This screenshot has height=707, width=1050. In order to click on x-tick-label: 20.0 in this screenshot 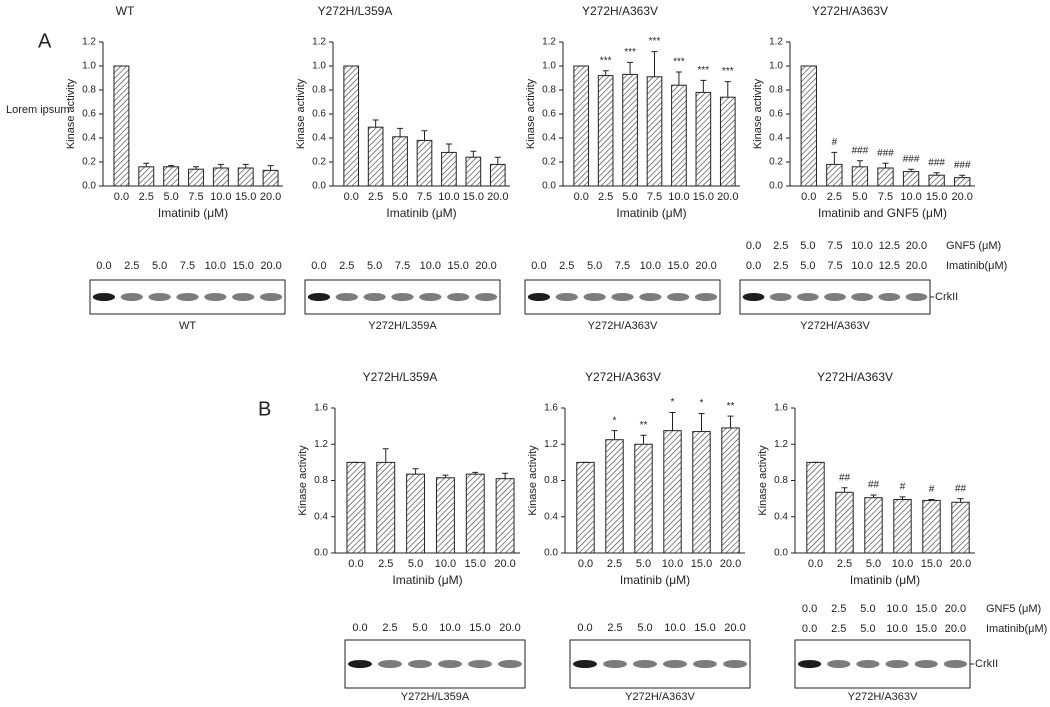, I will do `click(962, 197)`.